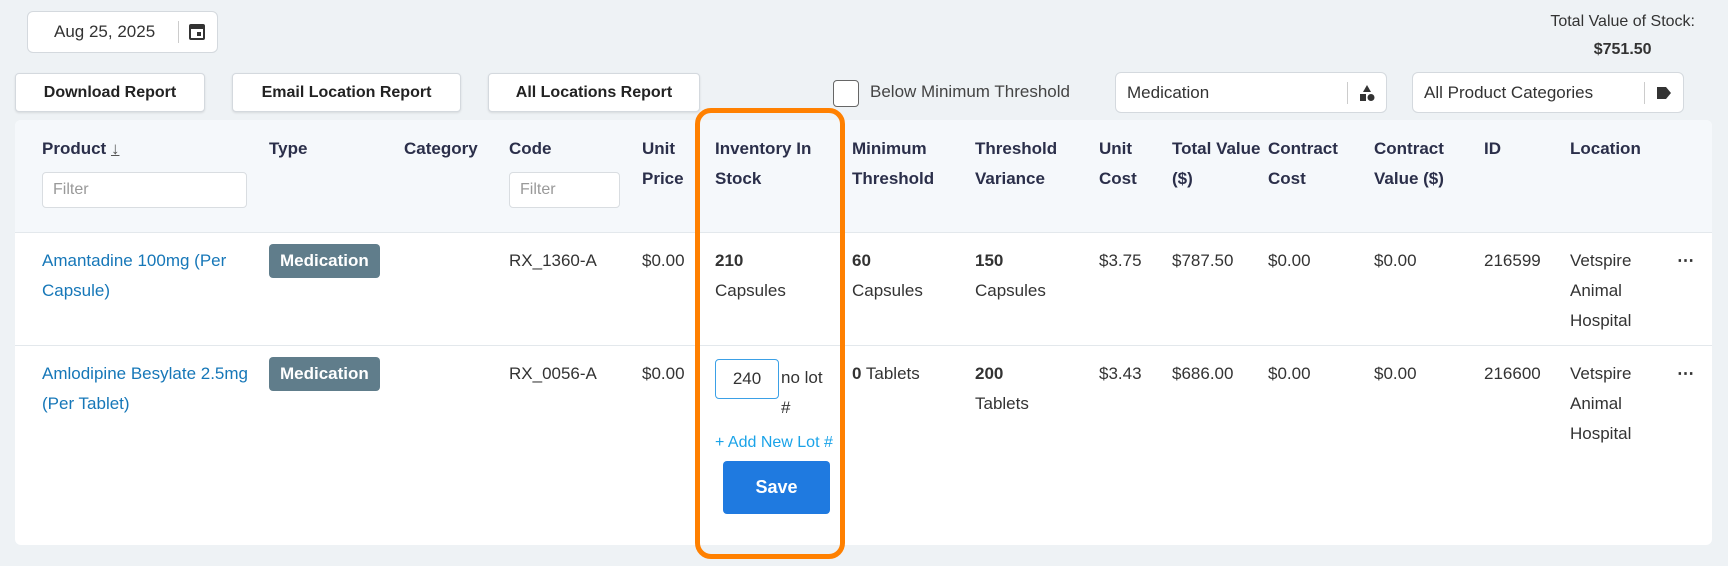  I want to click on total-value: $751.50, so click(1622, 49).